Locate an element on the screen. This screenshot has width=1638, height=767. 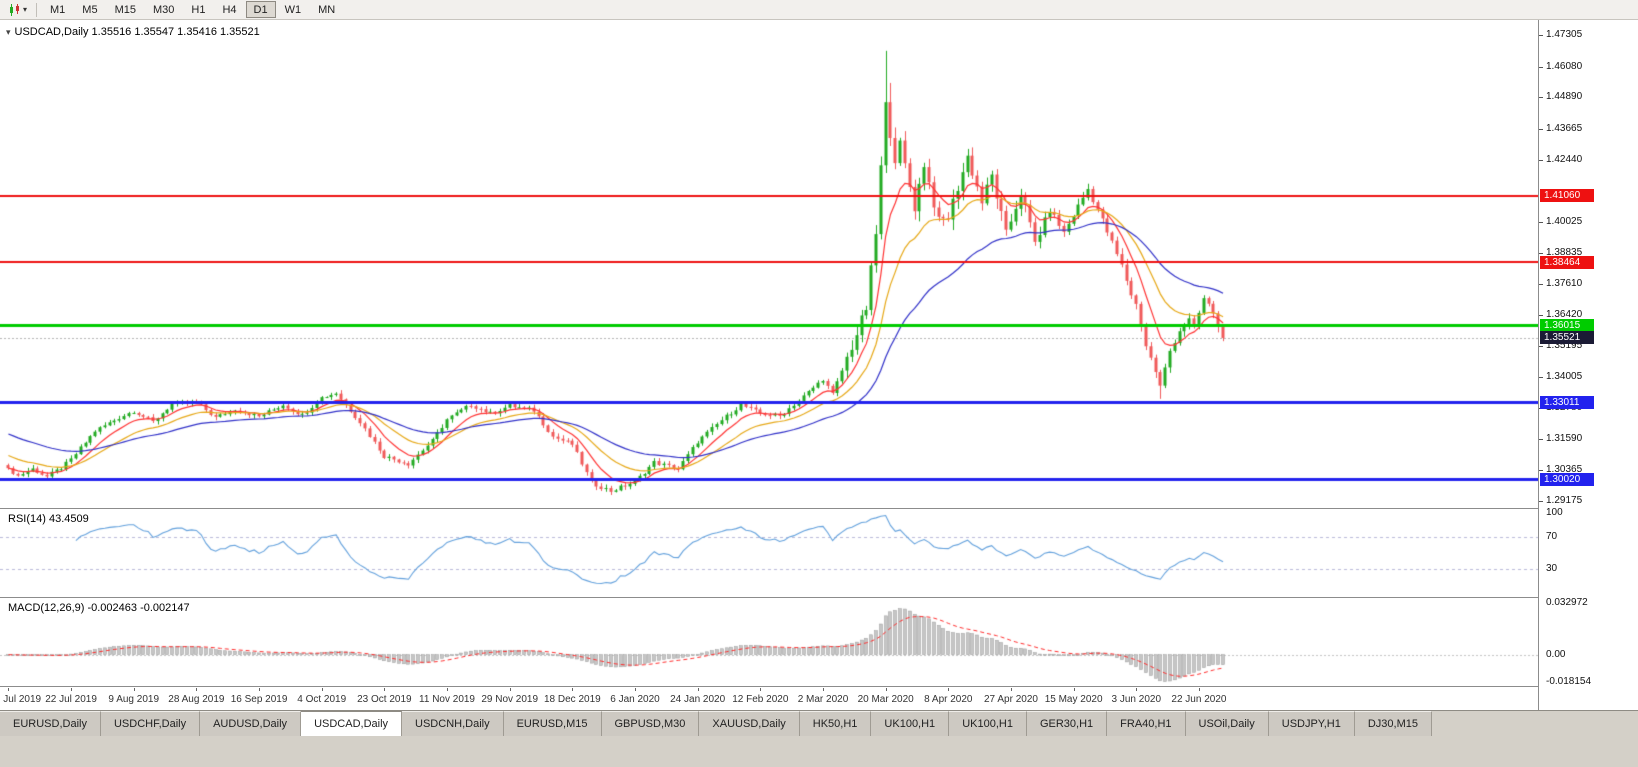
timeframe-button-h1: H1 is located at coordinates (198, 10).